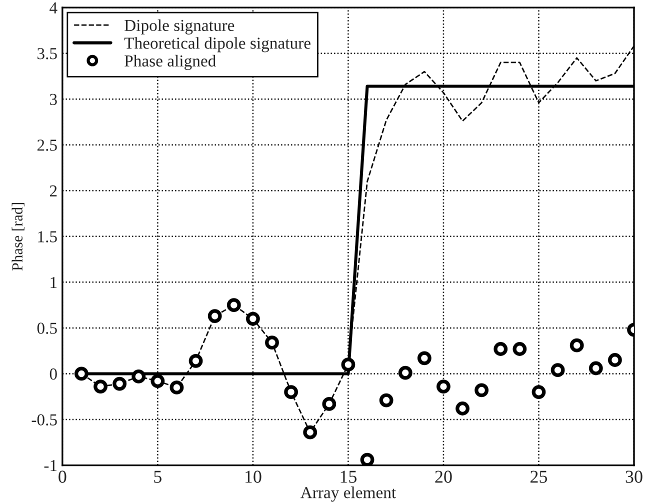 The width and height of the screenshot is (657, 503). I want to click on y-tick-label: -1, so click(50, 466).